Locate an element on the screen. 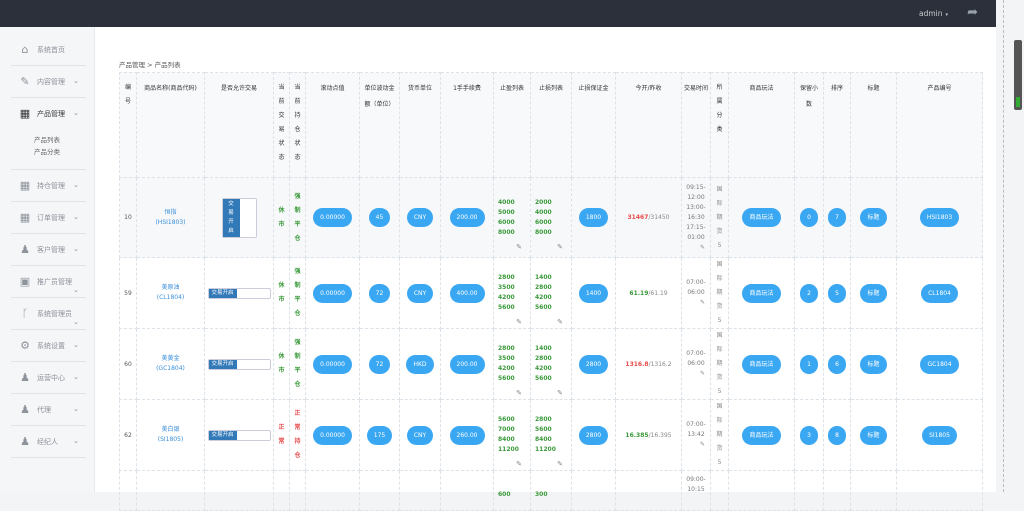  table-cell: 商品玩法 is located at coordinates (761, 217).